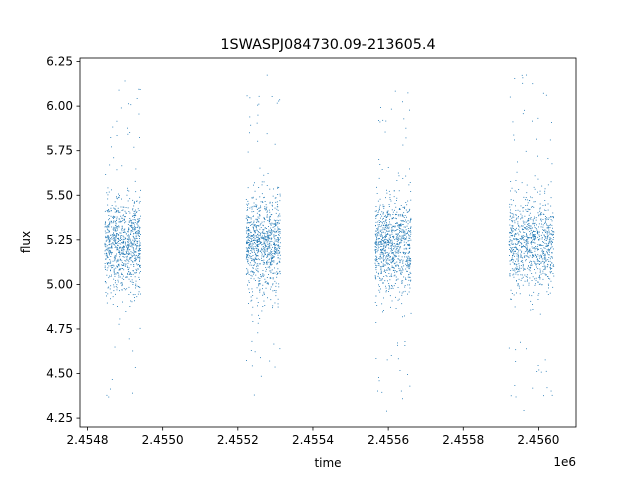 This screenshot has width=640, height=480. What do you see at coordinates (327, 45) in the screenshot?
I see `chart-title: 1SWASPJ084730.09-213605.4` at bounding box center [327, 45].